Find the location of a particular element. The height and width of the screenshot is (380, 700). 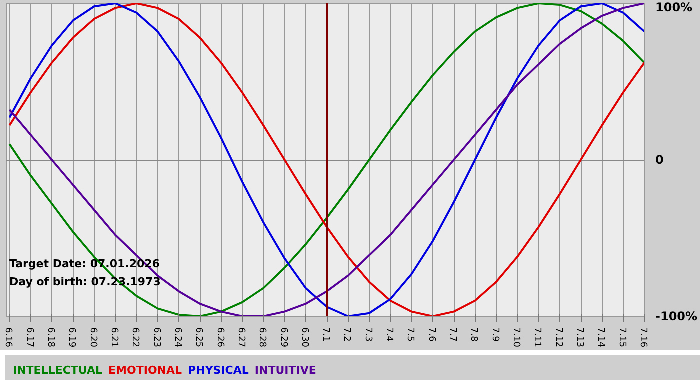

y-tick-label: -100% is located at coordinates (677, 317).